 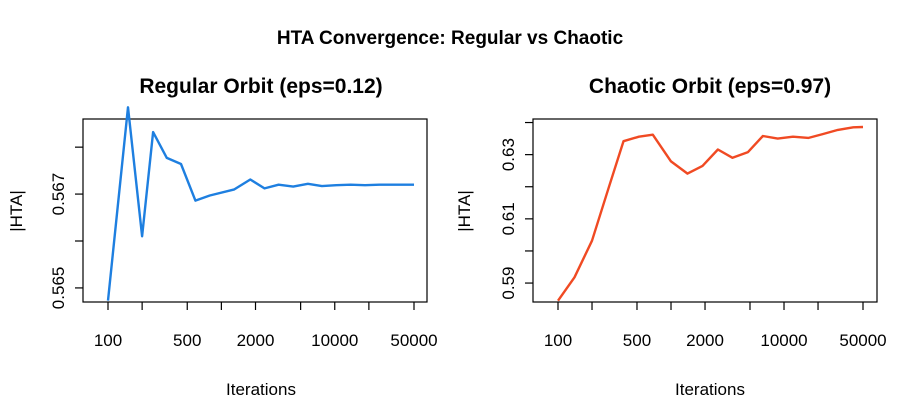 I want to click on y-tick-label: 0.59, so click(x=508, y=283).